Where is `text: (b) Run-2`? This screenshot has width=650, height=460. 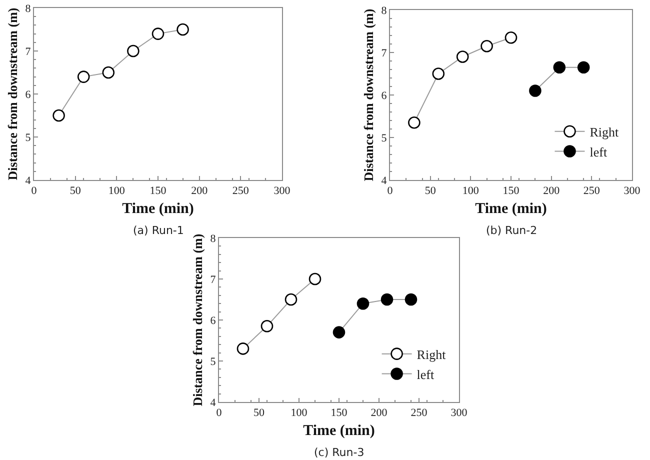
text: (b) Run-2 is located at coordinates (512, 230).